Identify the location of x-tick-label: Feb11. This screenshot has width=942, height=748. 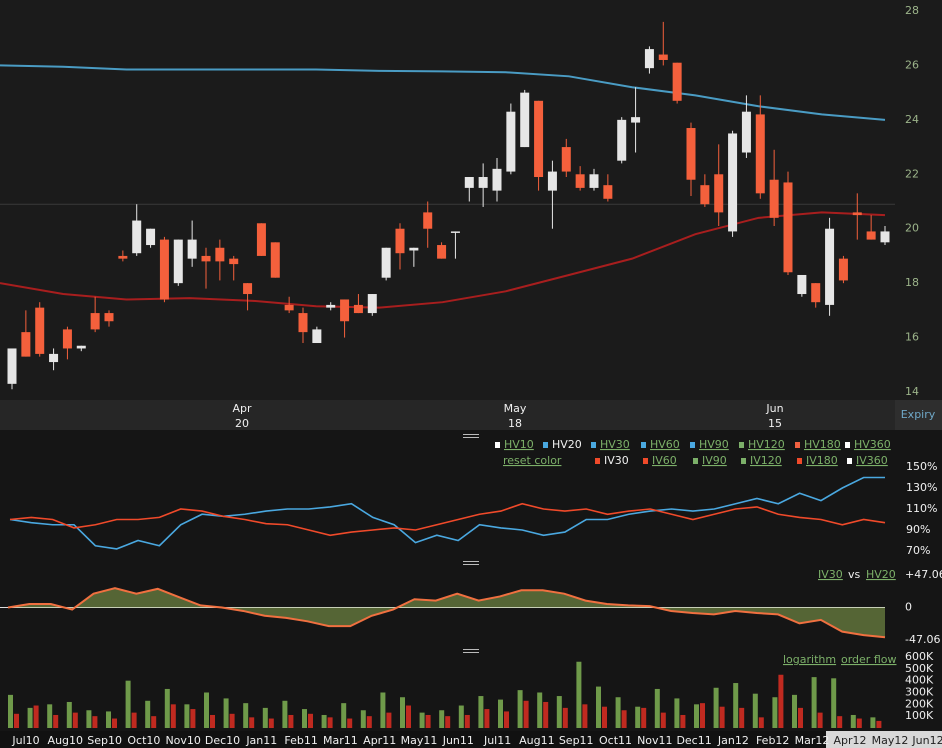
(300, 740).